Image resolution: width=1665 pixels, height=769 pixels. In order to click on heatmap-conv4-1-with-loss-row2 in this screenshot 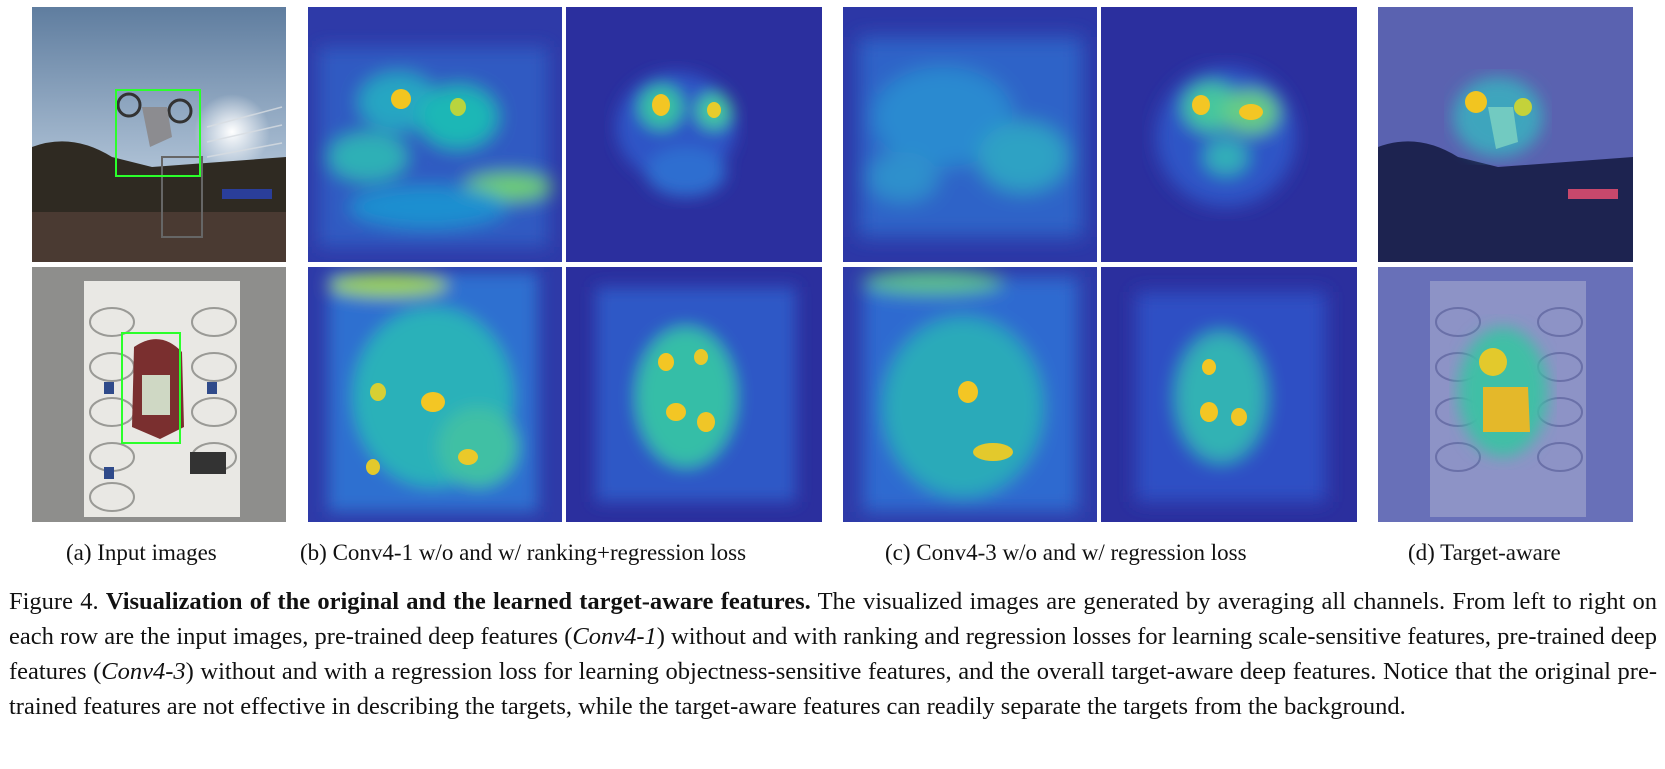, I will do `click(694, 394)`.